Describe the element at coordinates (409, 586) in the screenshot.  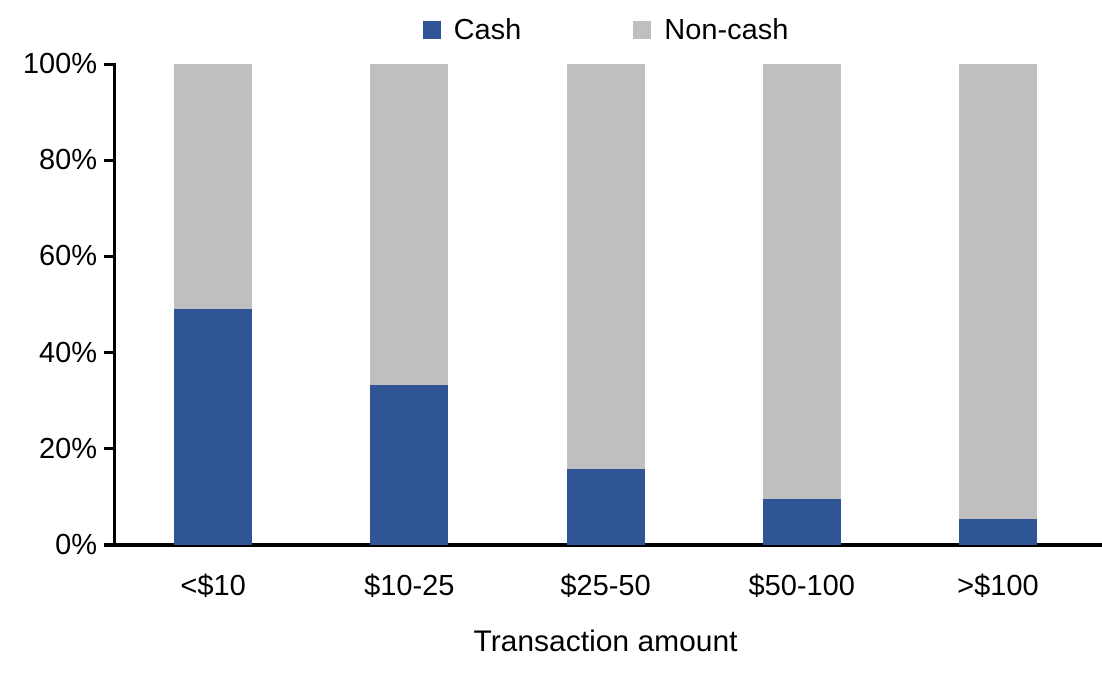
I see `x-axis-tick-label: $10-25` at that location.